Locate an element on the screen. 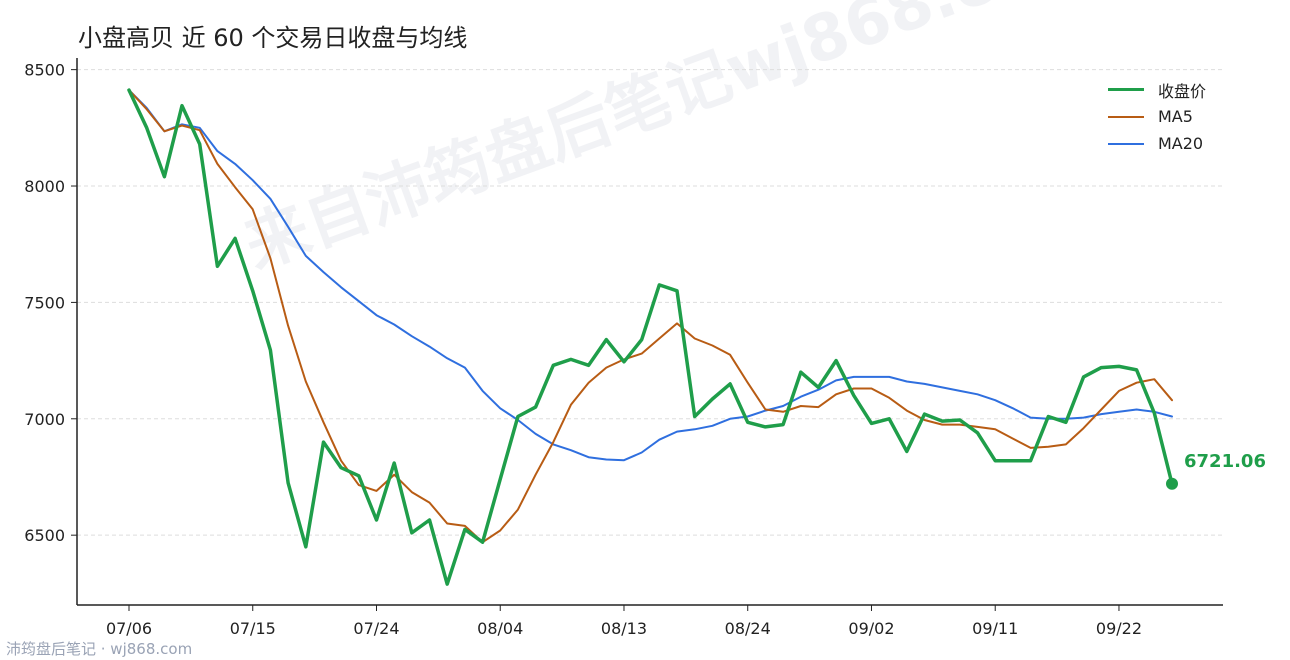  y-tick-label: 6500 is located at coordinates (44, 535).